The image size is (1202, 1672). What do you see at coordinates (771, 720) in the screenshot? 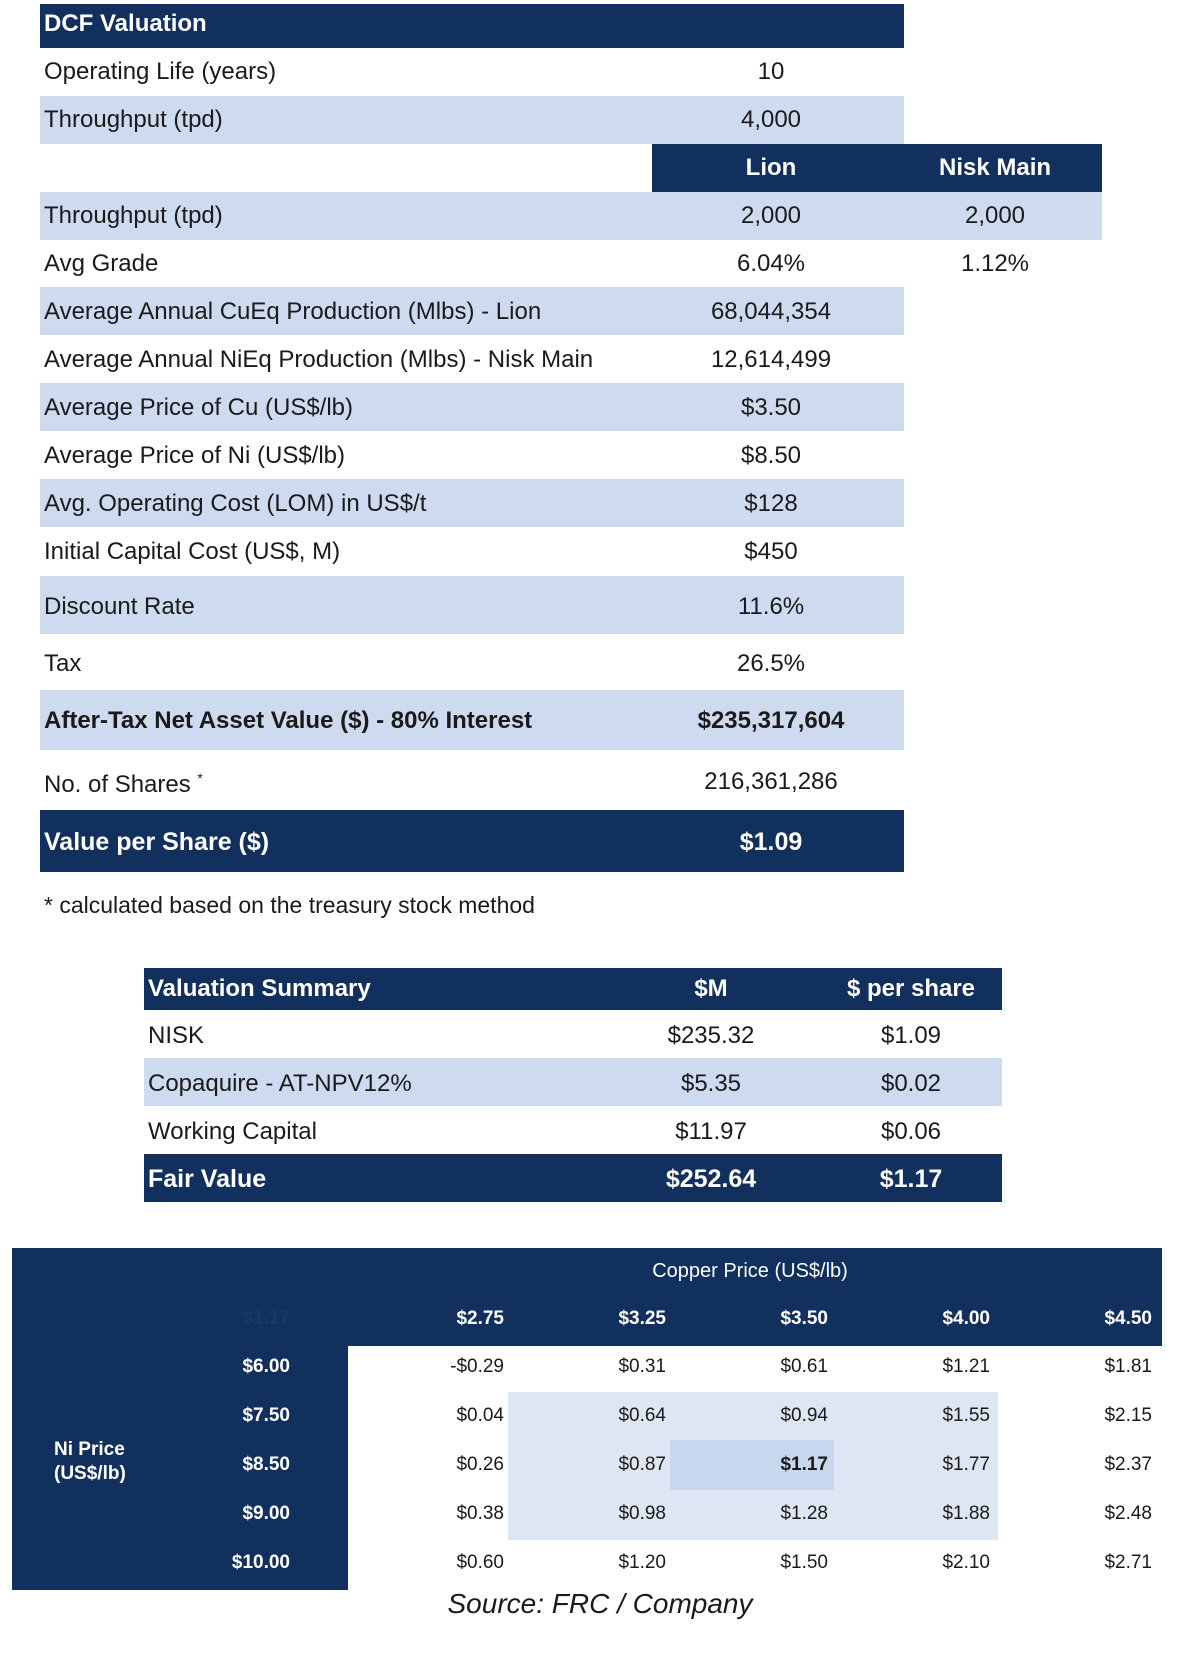
I see `nav-value: $235,317,604` at bounding box center [771, 720].